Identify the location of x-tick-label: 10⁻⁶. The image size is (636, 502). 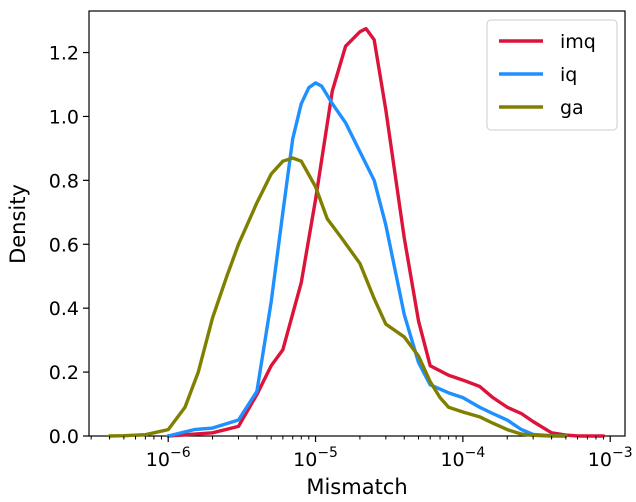
(168, 458).